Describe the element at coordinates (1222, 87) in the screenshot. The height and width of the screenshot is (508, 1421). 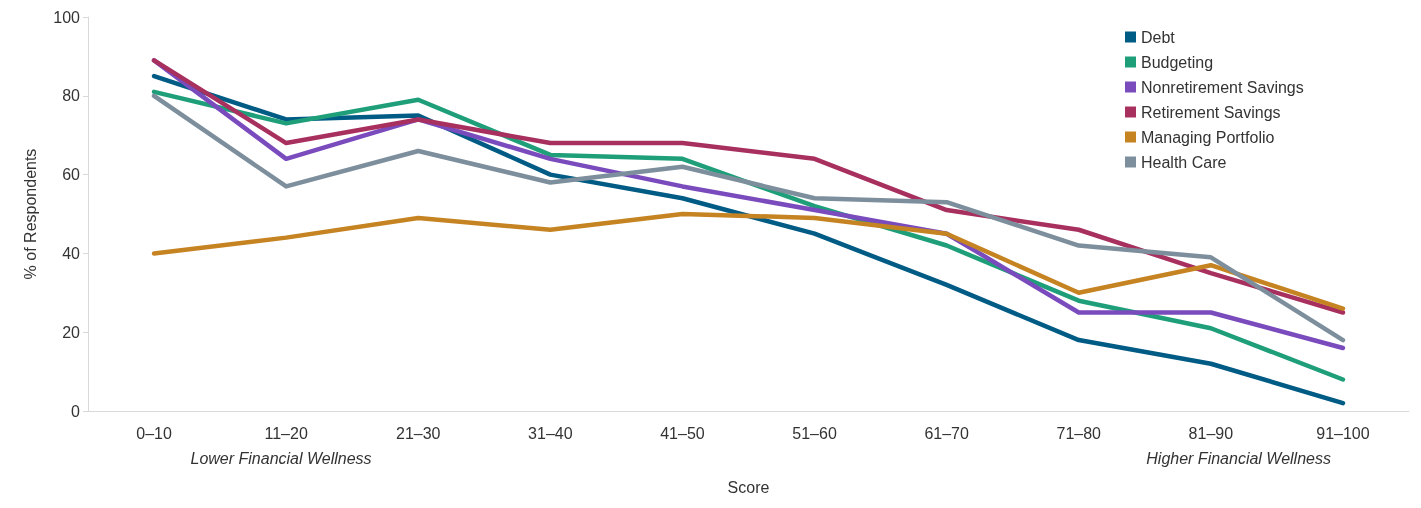
I see `legend-label: Nonretirement Savings` at that location.